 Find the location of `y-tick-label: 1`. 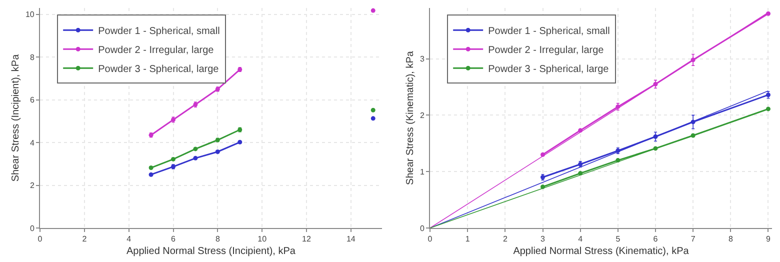

y-tick-label: 1 is located at coordinates (422, 171).